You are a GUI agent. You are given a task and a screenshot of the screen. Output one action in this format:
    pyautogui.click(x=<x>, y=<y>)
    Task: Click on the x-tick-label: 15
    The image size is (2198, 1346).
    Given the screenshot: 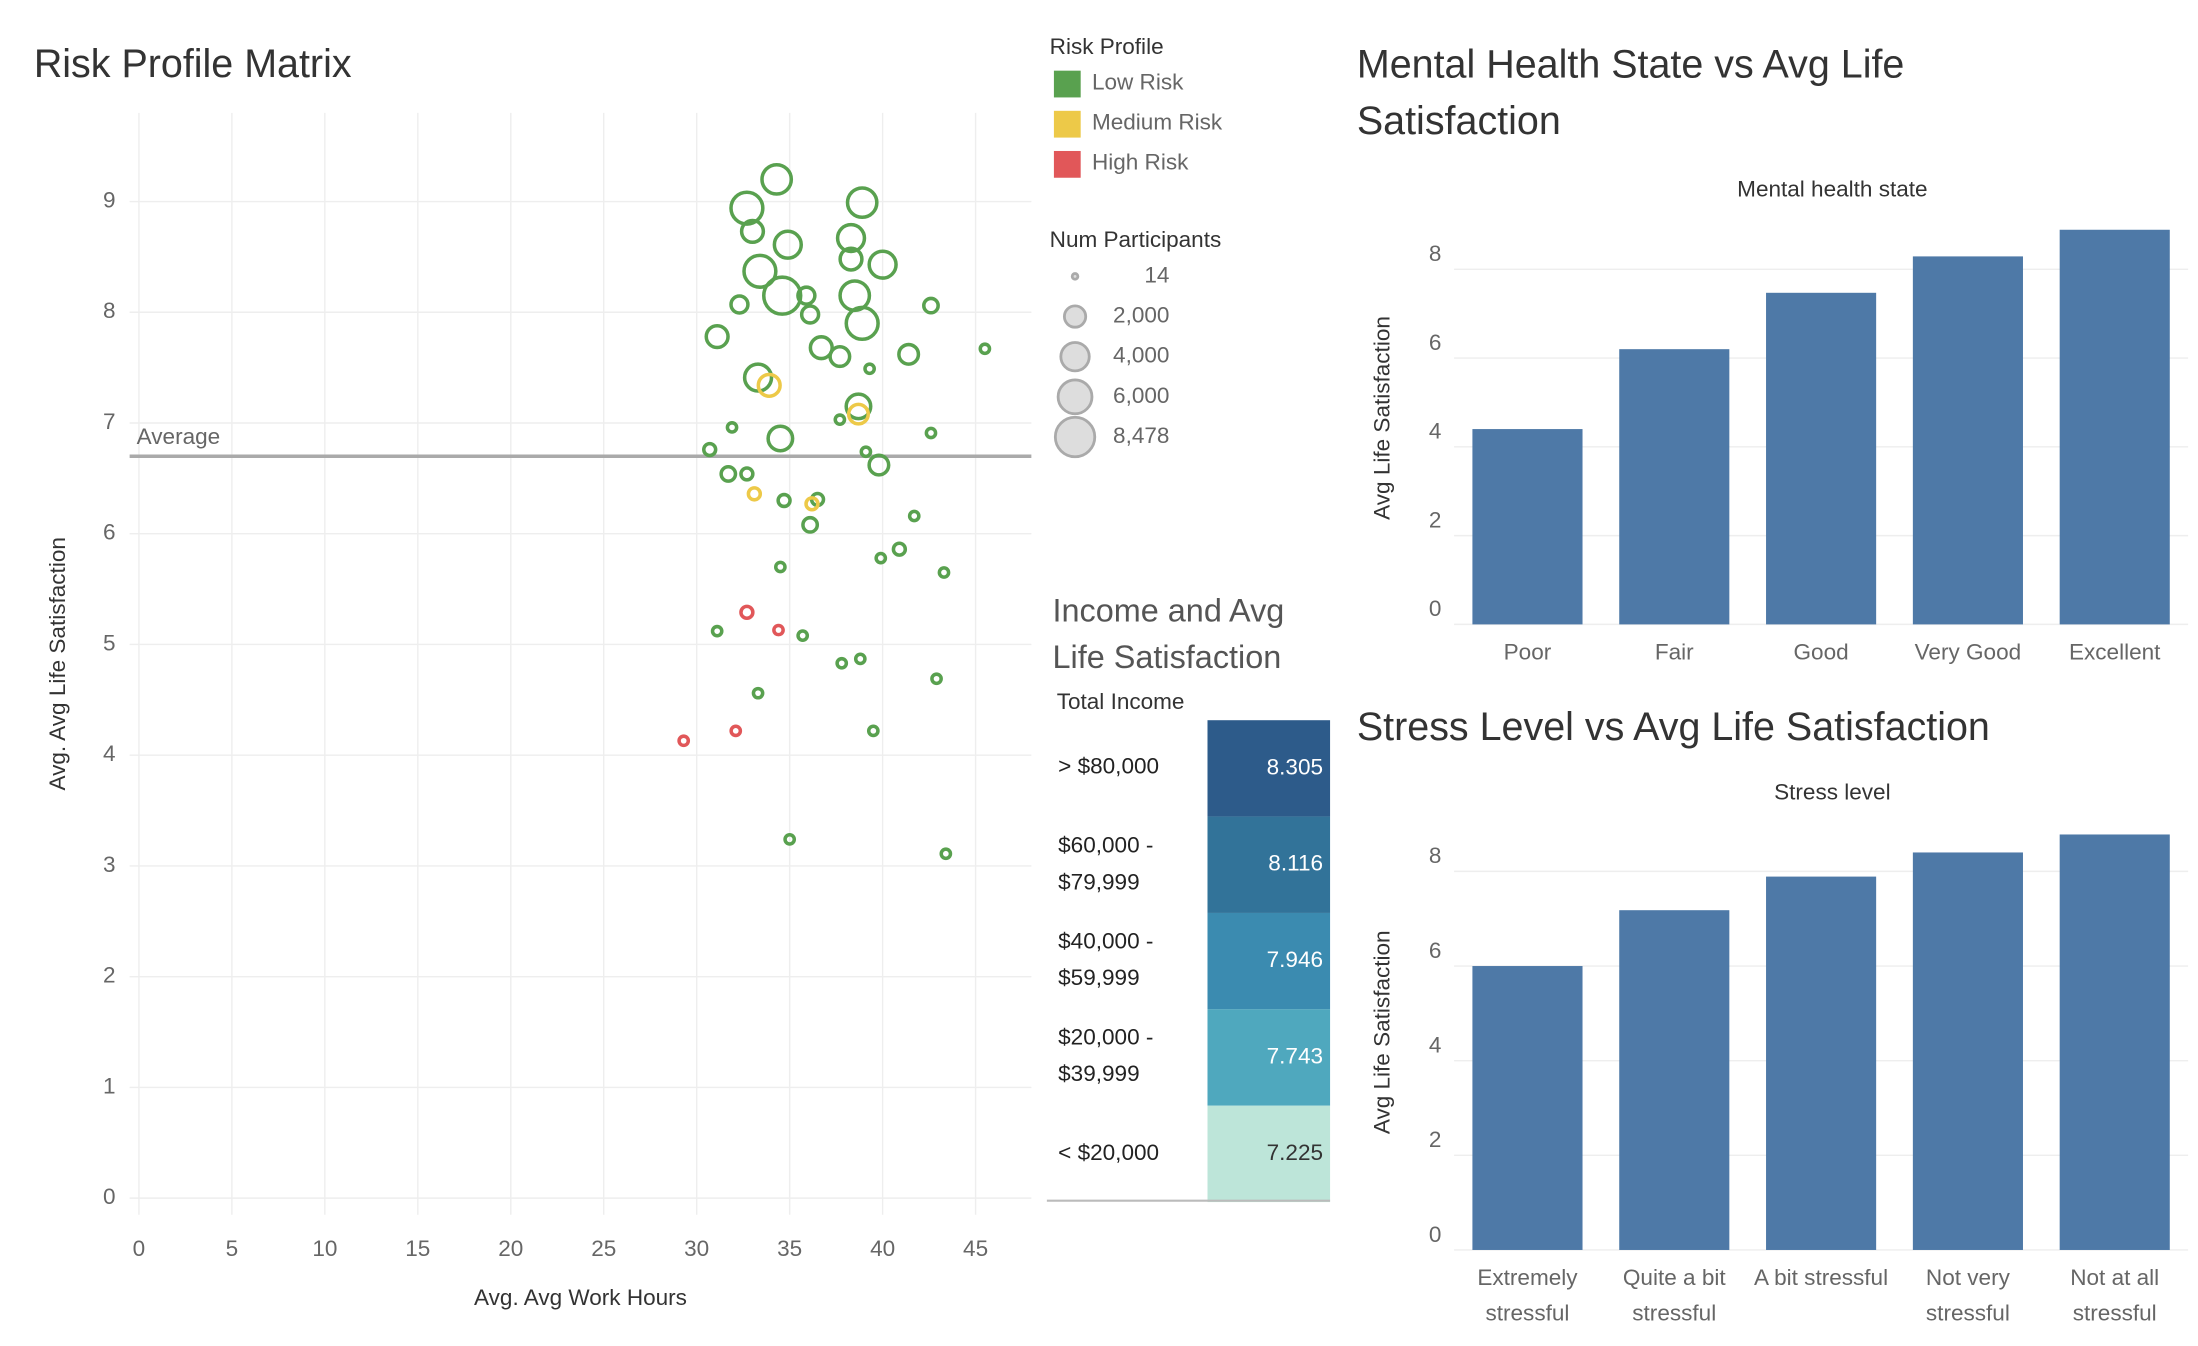 What is the action you would take?
    pyautogui.click(x=417, y=1248)
    